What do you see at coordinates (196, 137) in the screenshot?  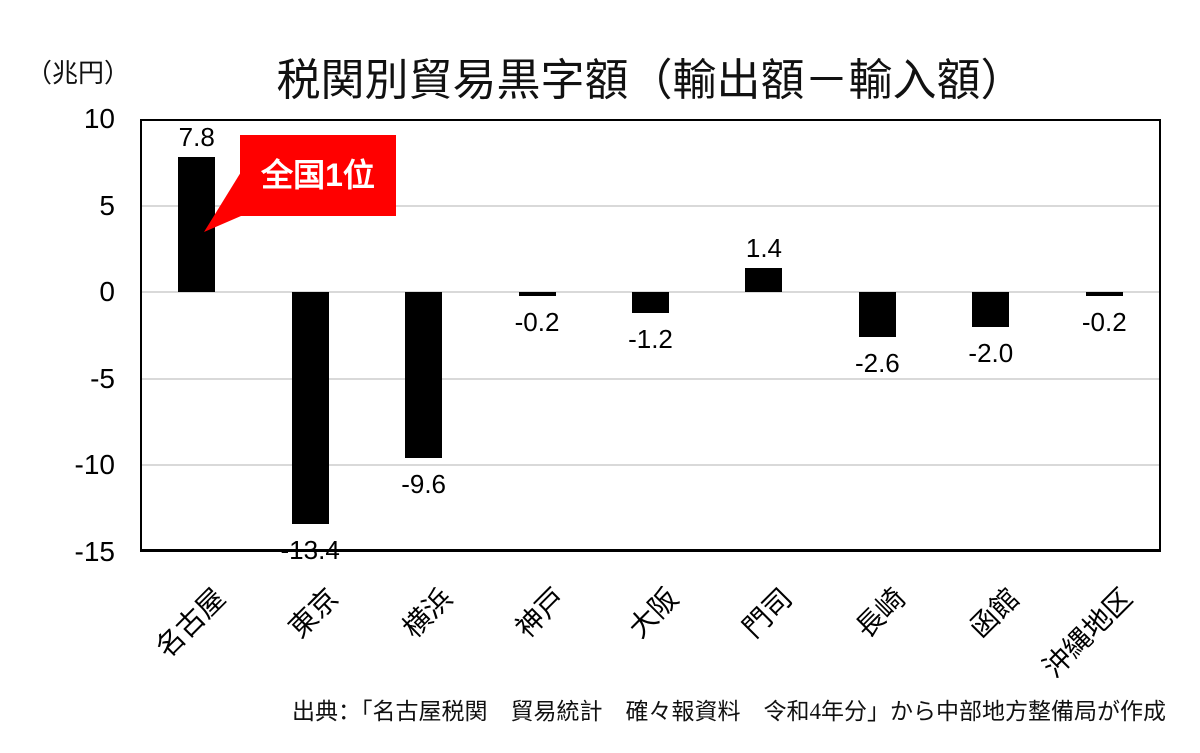 I see `bar-value-label-名古屋: 7.8` at bounding box center [196, 137].